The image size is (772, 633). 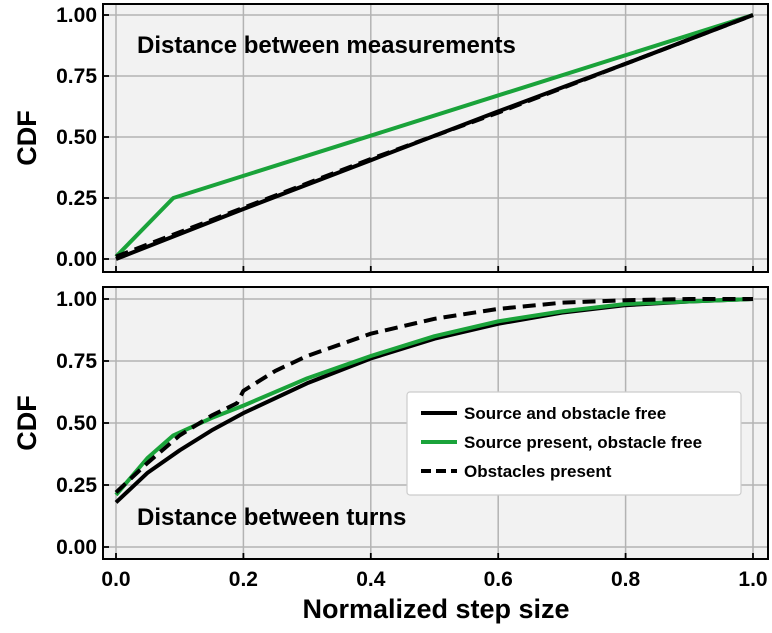 I want to click on x-tick-label: 0.4, so click(x=371, y=579).